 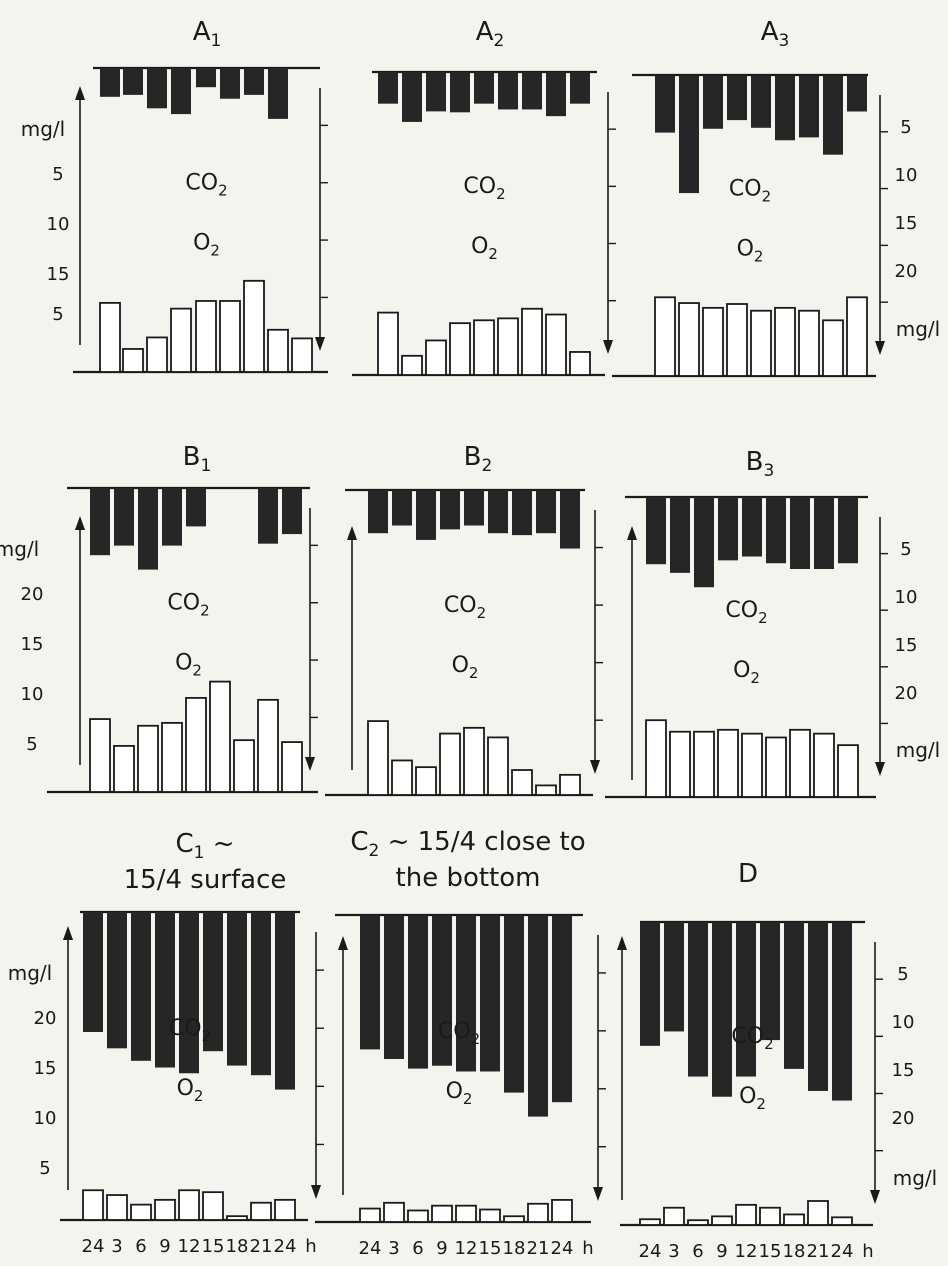 What do you see at coordinates (57, 174) in the screenshot?
I see `panel-1-left-tick-label: 5` at bounding box center [57, 174].